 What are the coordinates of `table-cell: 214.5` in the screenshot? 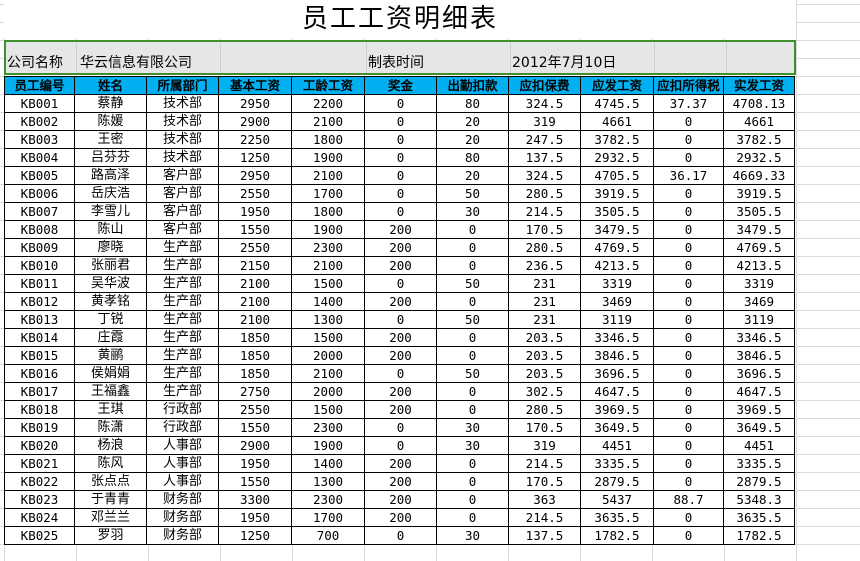 It's located at (544, 211).